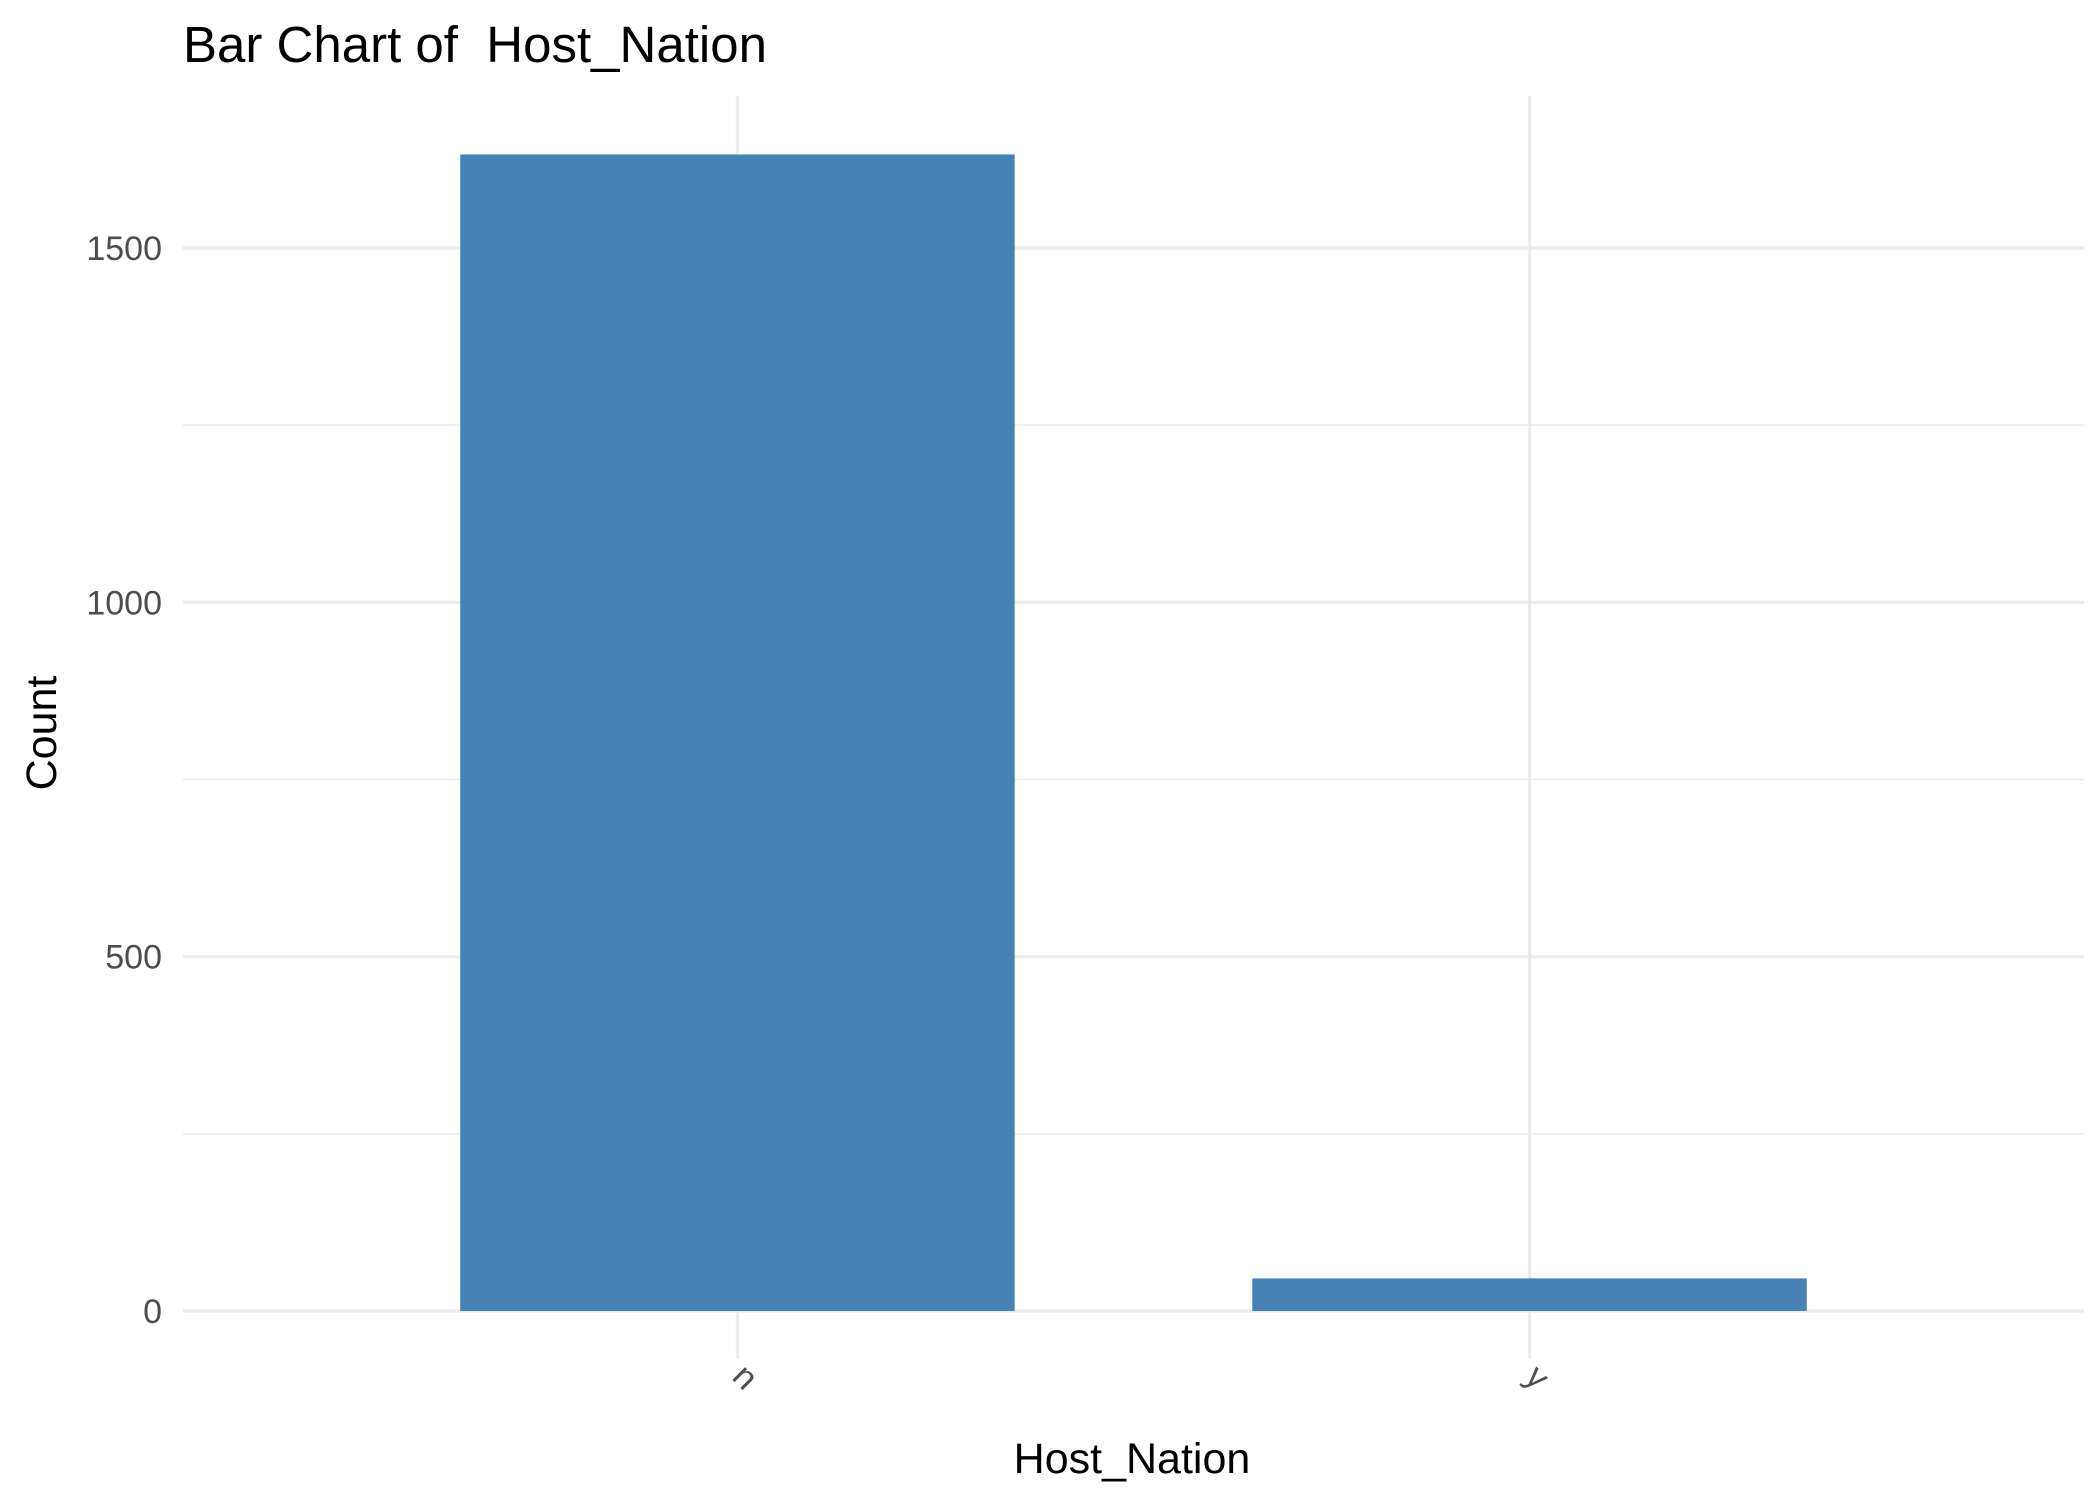 The image size is (2100, 1499). Describe the element at coordinates (745, 1377) in the screenshot. I see `x-tick-label: n` at that location.